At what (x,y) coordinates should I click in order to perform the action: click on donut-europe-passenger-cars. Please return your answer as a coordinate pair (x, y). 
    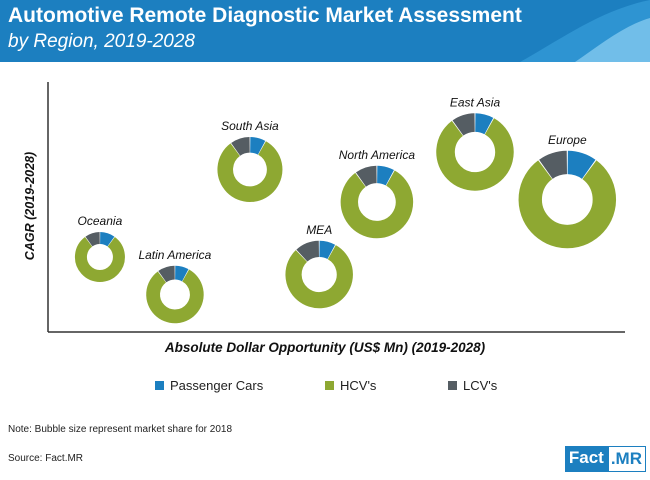
    Looking at the image, I should click on (581, 165).